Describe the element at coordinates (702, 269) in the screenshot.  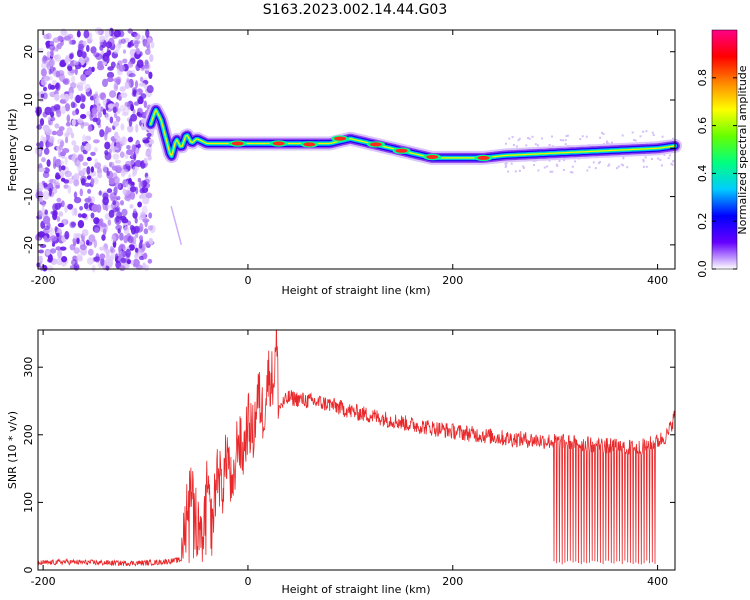
I see `colorbar-tick-label: 0.0` at that location.